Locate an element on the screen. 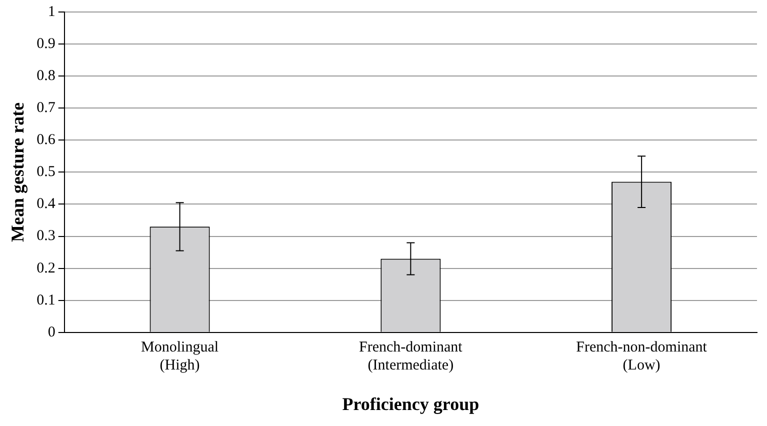  y-tick-label: 0.4 is located at coordinates (46, 204).